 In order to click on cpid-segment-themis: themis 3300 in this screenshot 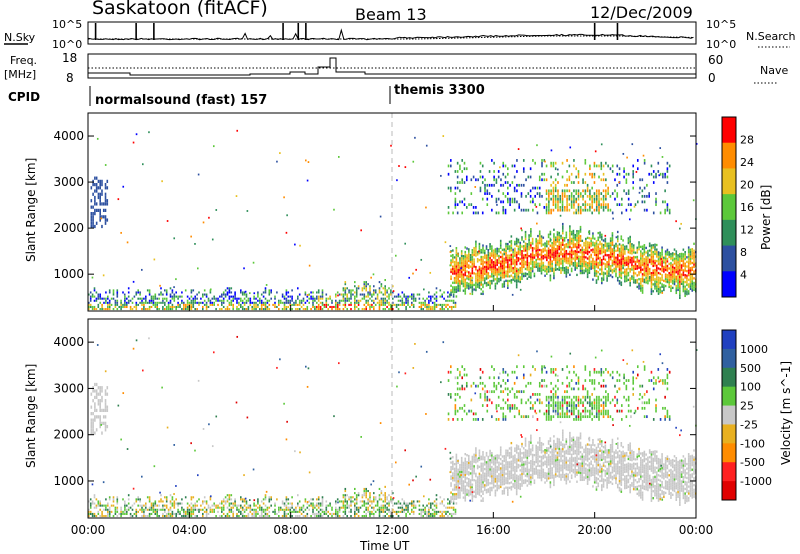, I will do `click(439, 90)`.